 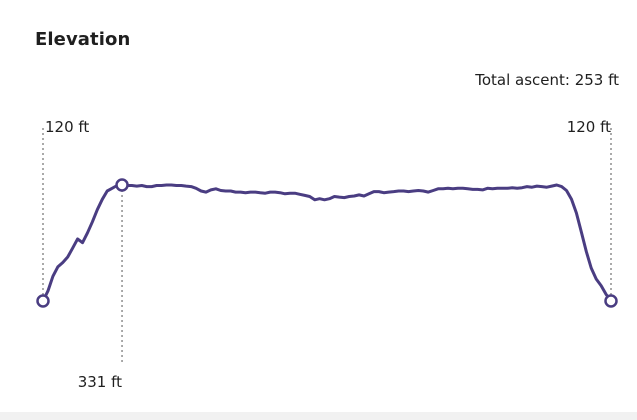 What do you see at coordinates (83, 39) in the screenshot?
I see `elevation-title: Elevation` at bounding box center [83, 39].